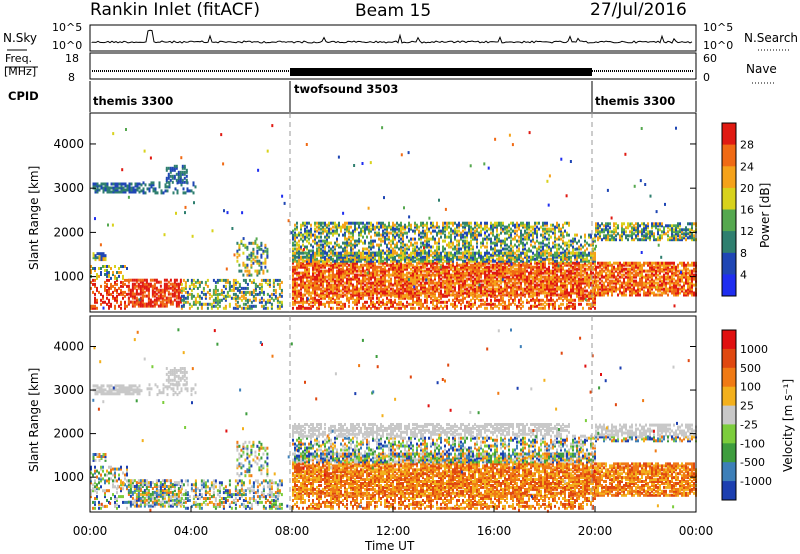 The width and height of the screenshot is (800, 554). Describe the element at coordinates (451, 237) in the screenshot. I see `cell-1951` at that location.